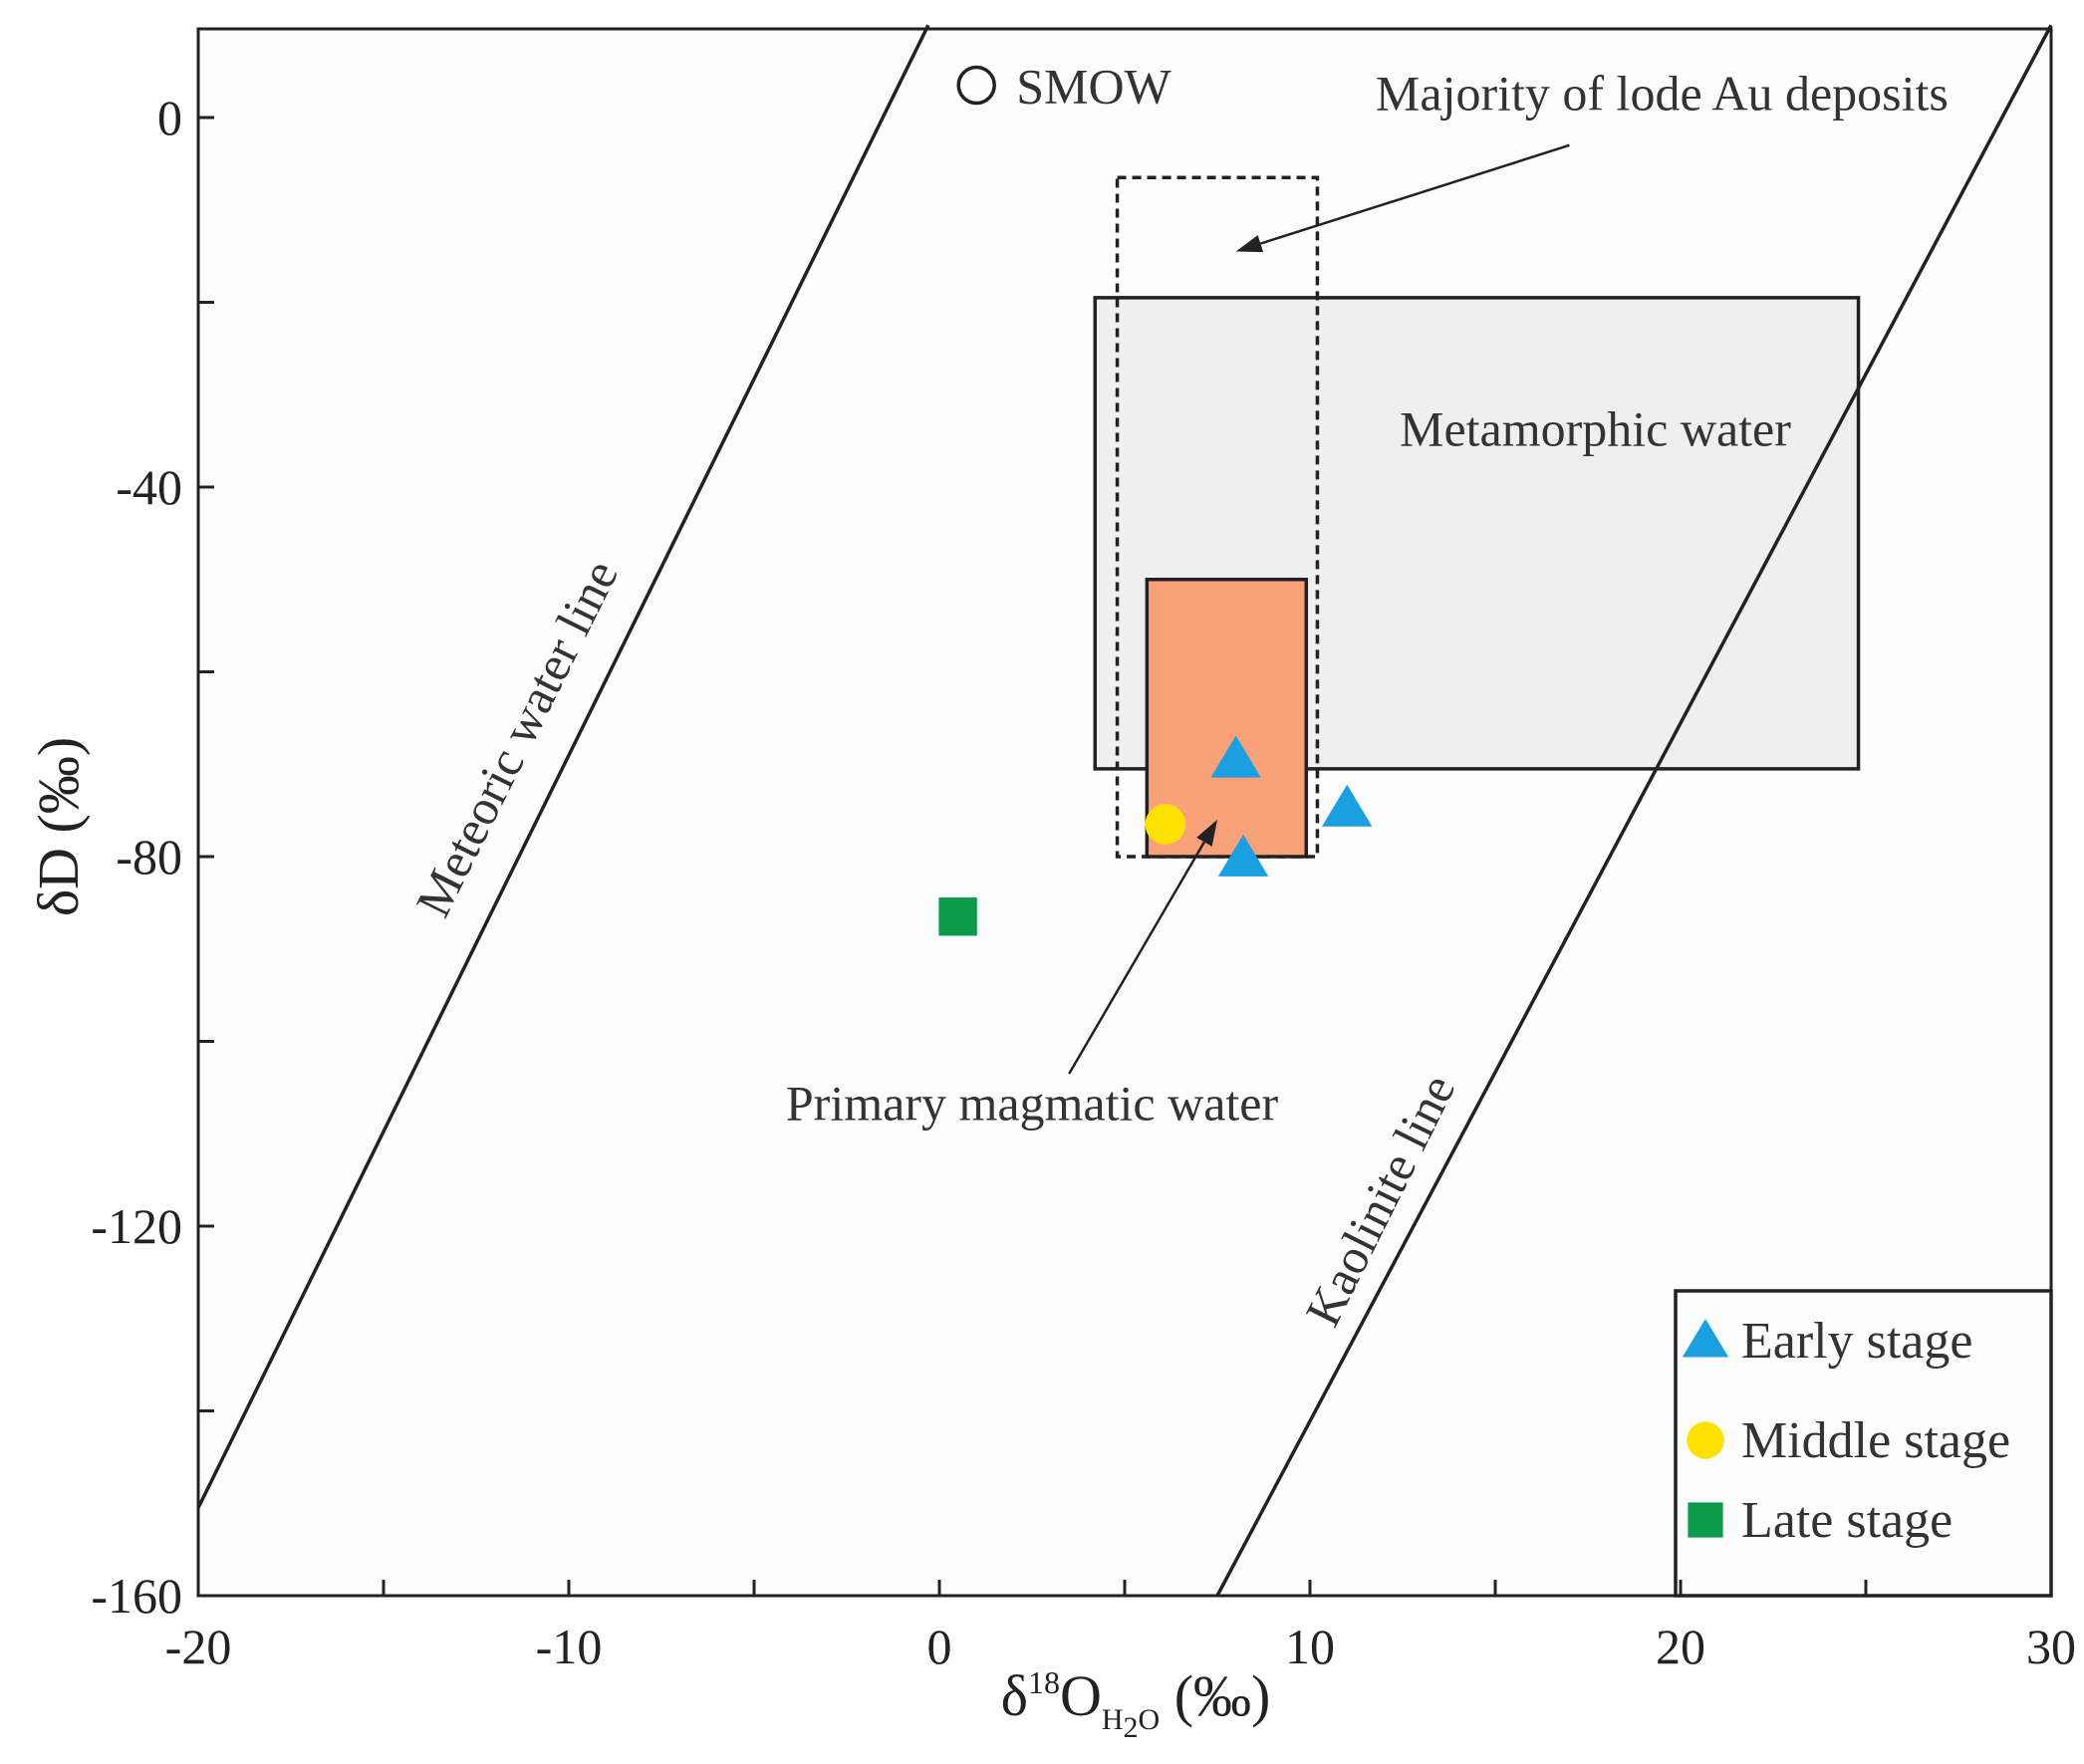 This screenshot has width=2084, height=1764. What do you see at coordinates (1207, 833) in the screenshot?
I see `primary-magmatic-water-arrowhead` at bounding box center [1207, 833].